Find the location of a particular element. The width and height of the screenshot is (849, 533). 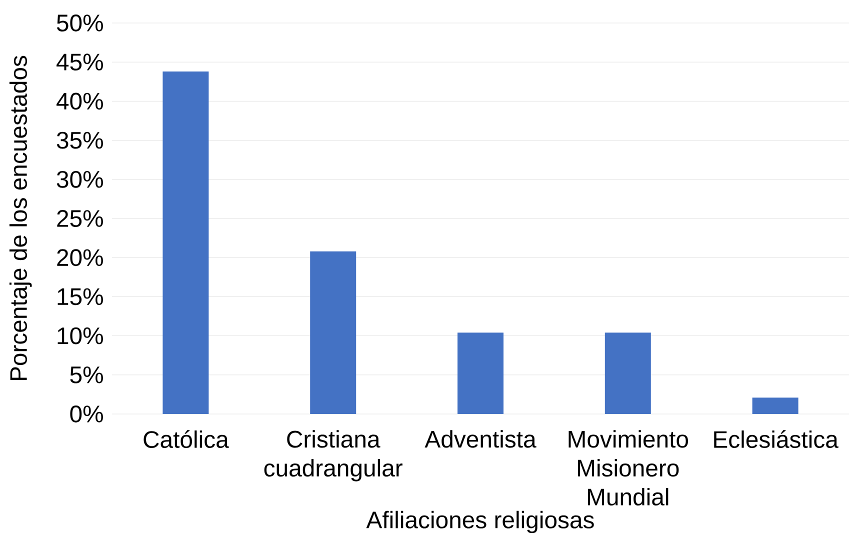

x-tick-label: Cristiana cuadrangular is located at coordinates (333, 456).